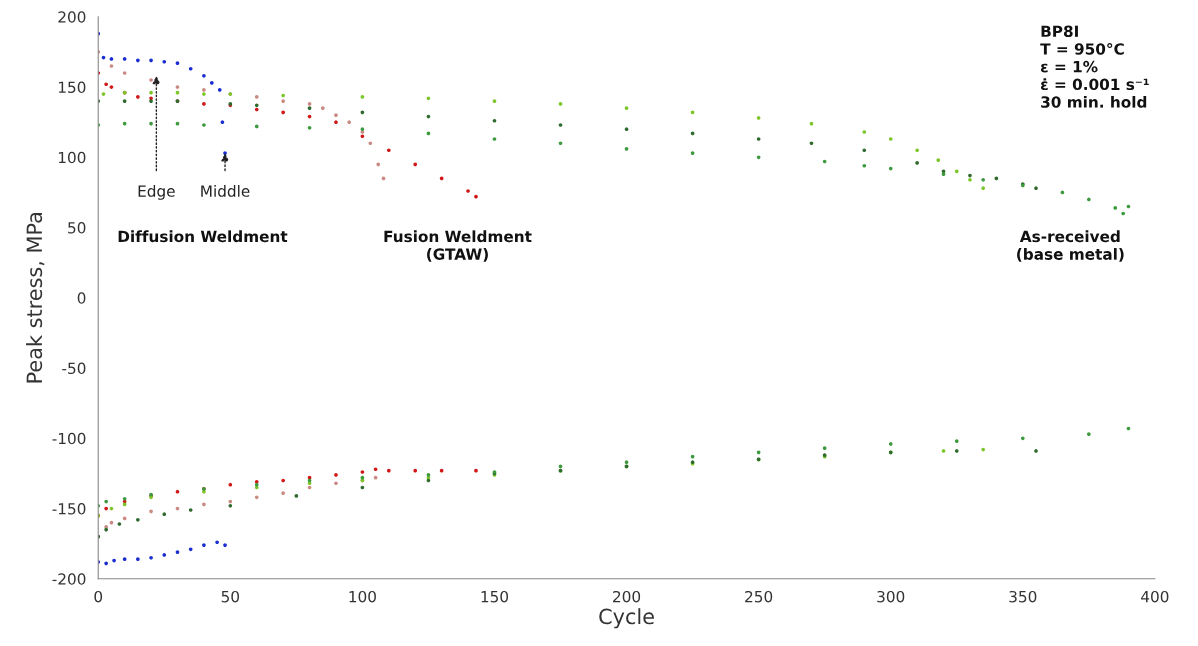 The width and height of the screenshot is (1198, 646). Describe the element at coordinates (74, 368) in the screenshot. I see `y-tick-label: -50` at that location.